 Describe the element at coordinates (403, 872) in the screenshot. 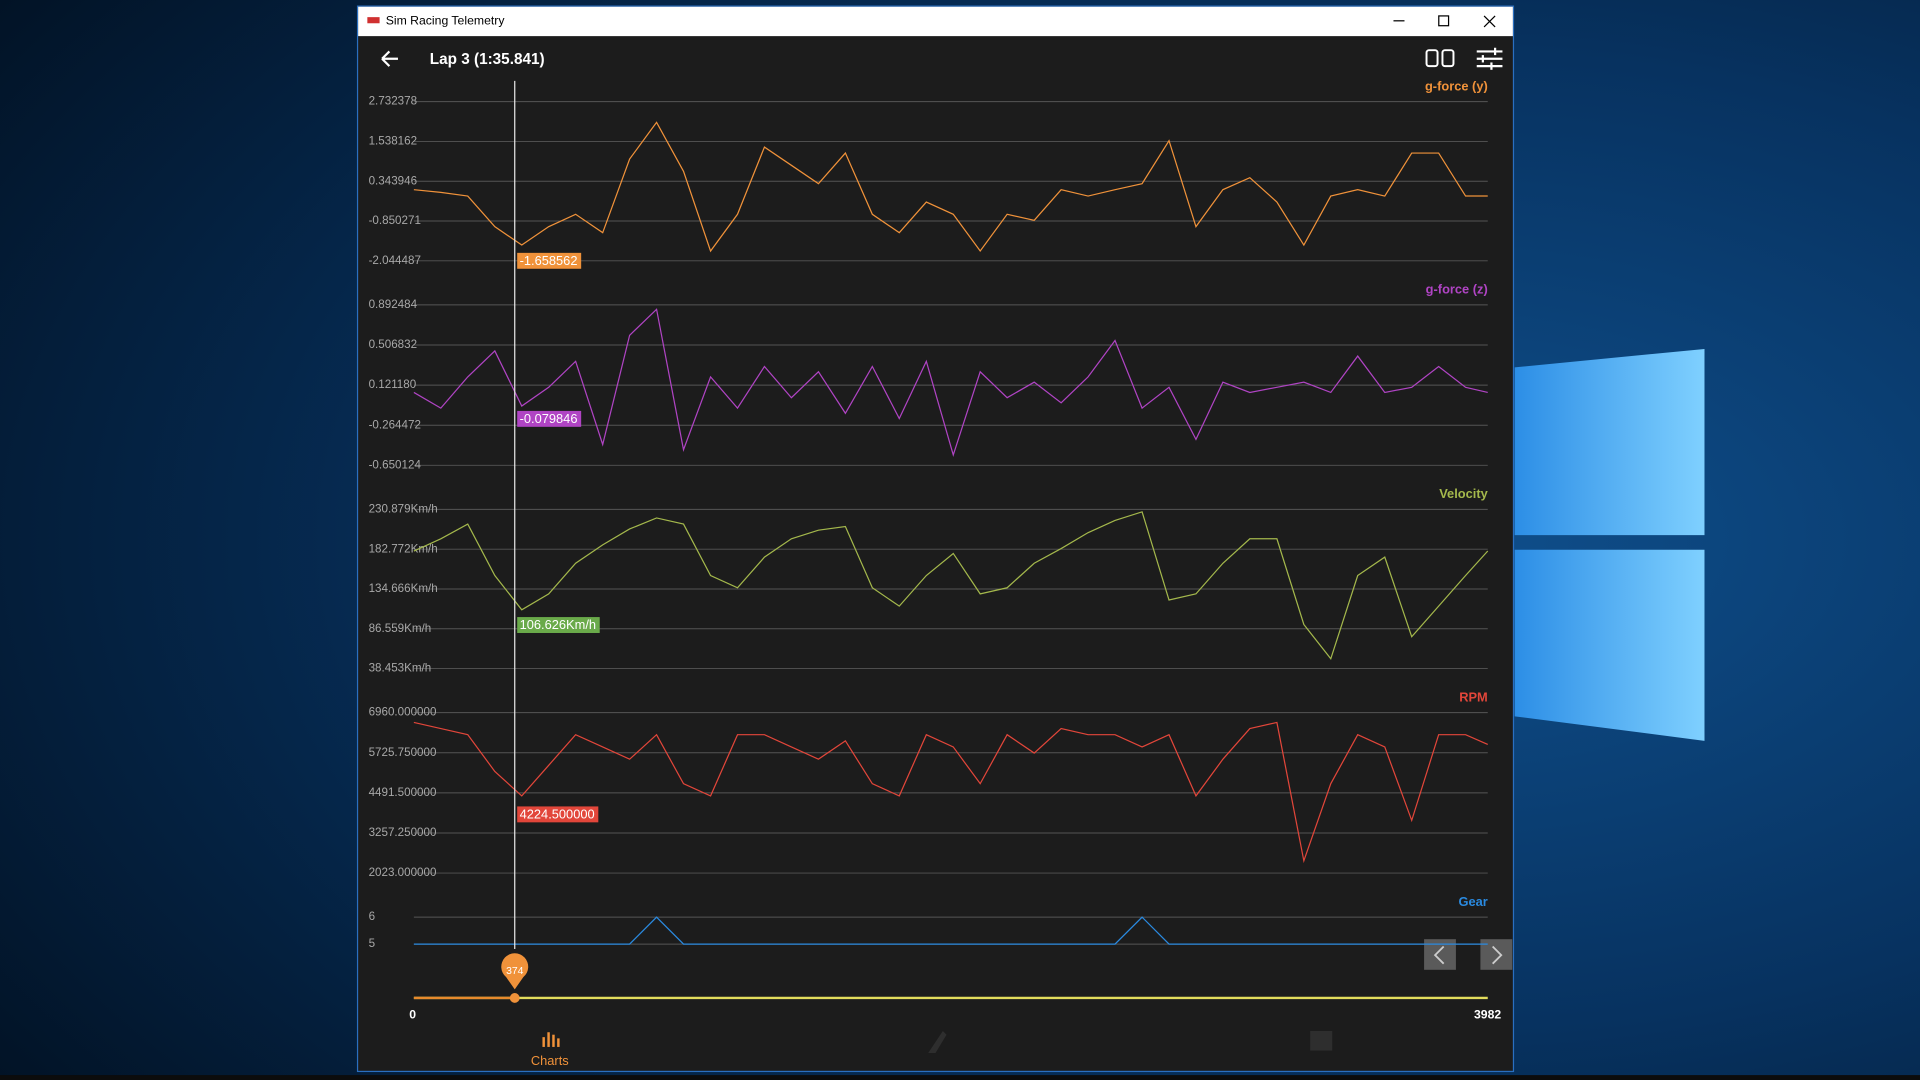

I see `y-tick-label: 2023.000000` at that location.